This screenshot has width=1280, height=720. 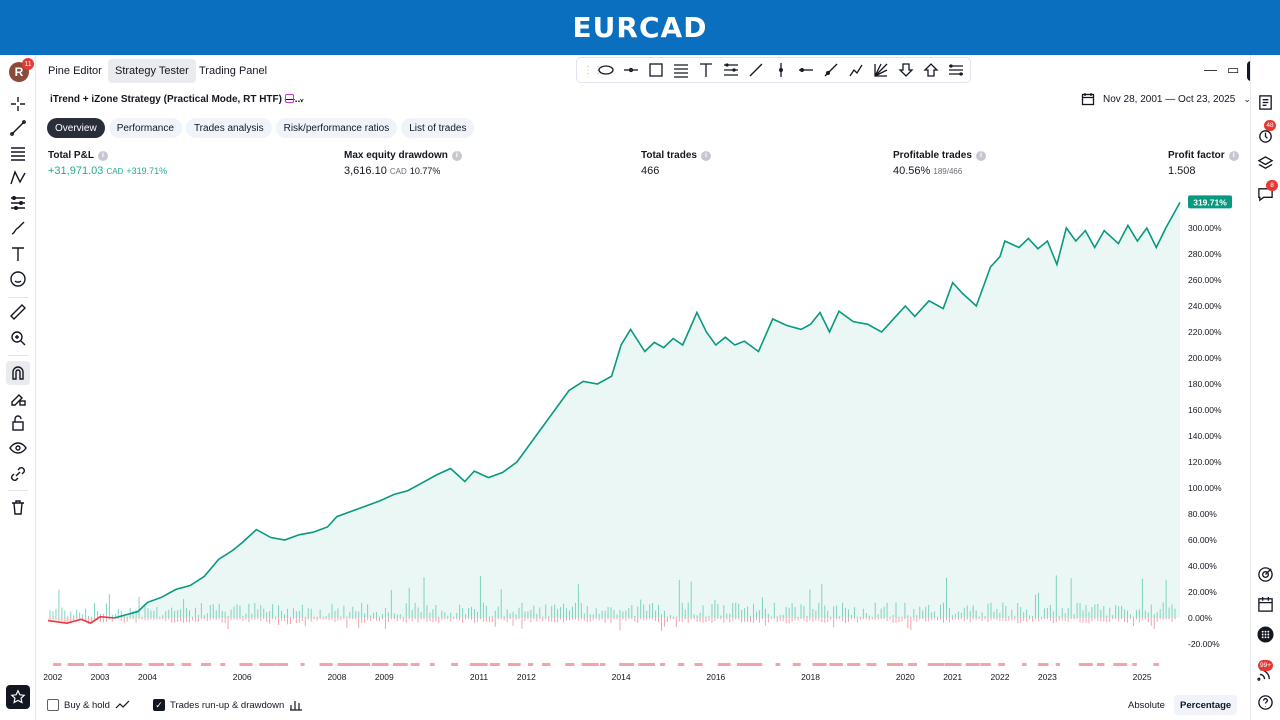 What do you see at coordinates (948, 171) in the screenshot?
I see `metric-sub: 189/466` at bounding box center [948, 171].